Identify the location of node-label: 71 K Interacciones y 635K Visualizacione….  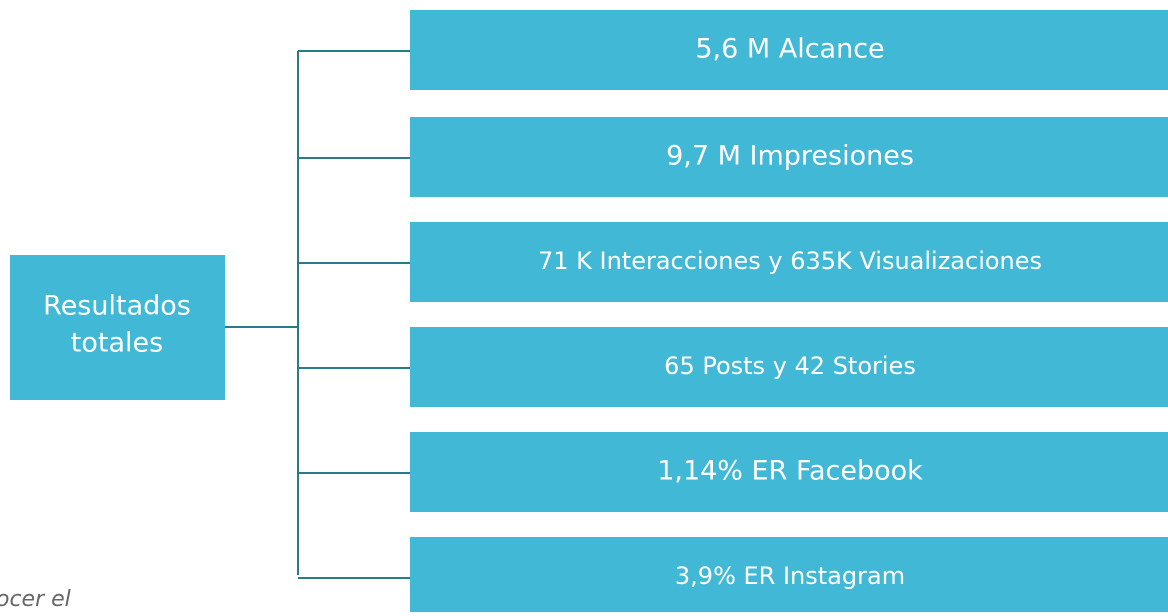
(790, 261).